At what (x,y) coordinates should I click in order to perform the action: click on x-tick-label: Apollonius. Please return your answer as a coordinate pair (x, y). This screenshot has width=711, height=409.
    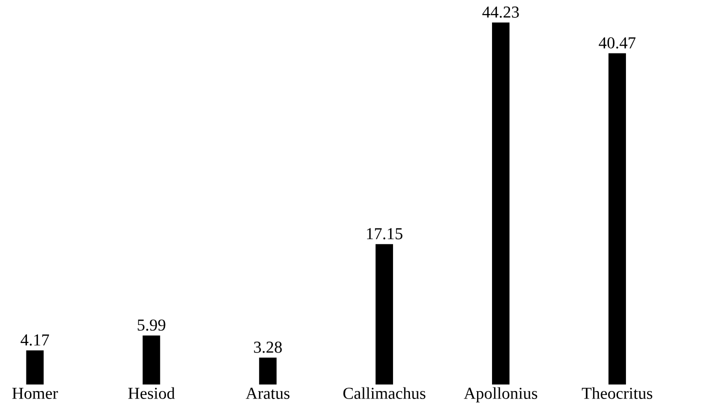
    Looking at the image, I should click on (501, 394).